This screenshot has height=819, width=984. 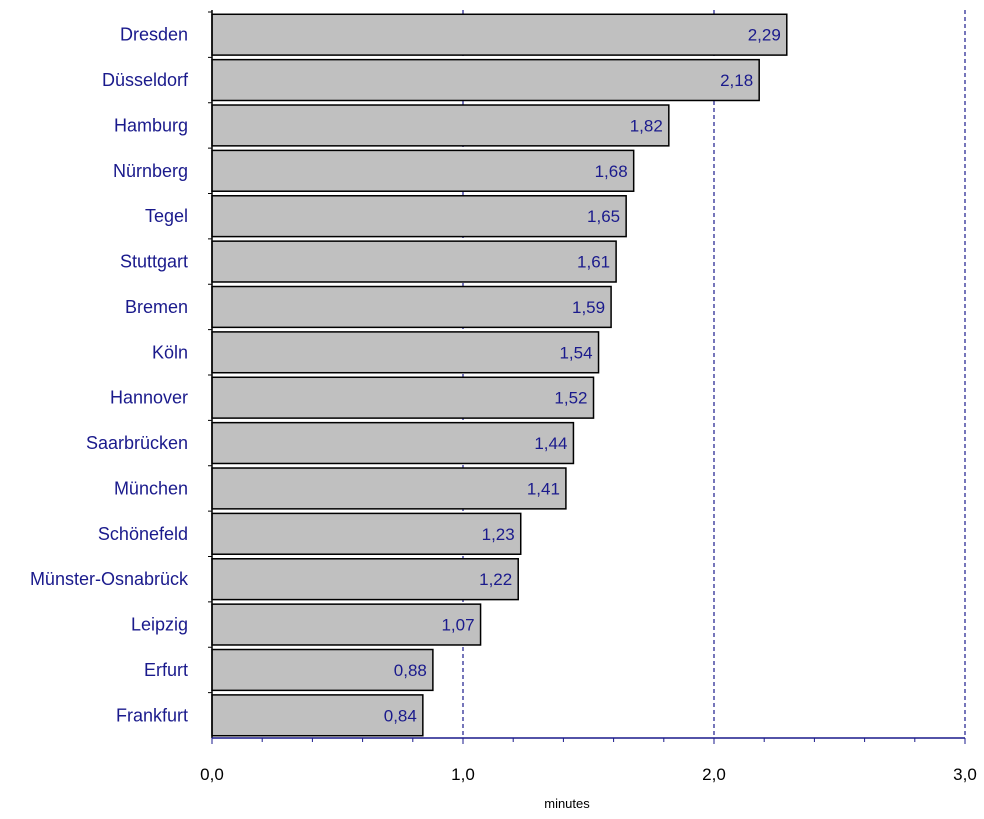 What do you see at coordinates (603, 216) in the screenshot?
I see `data-label: 1,65` at bounding box center [603, 216].